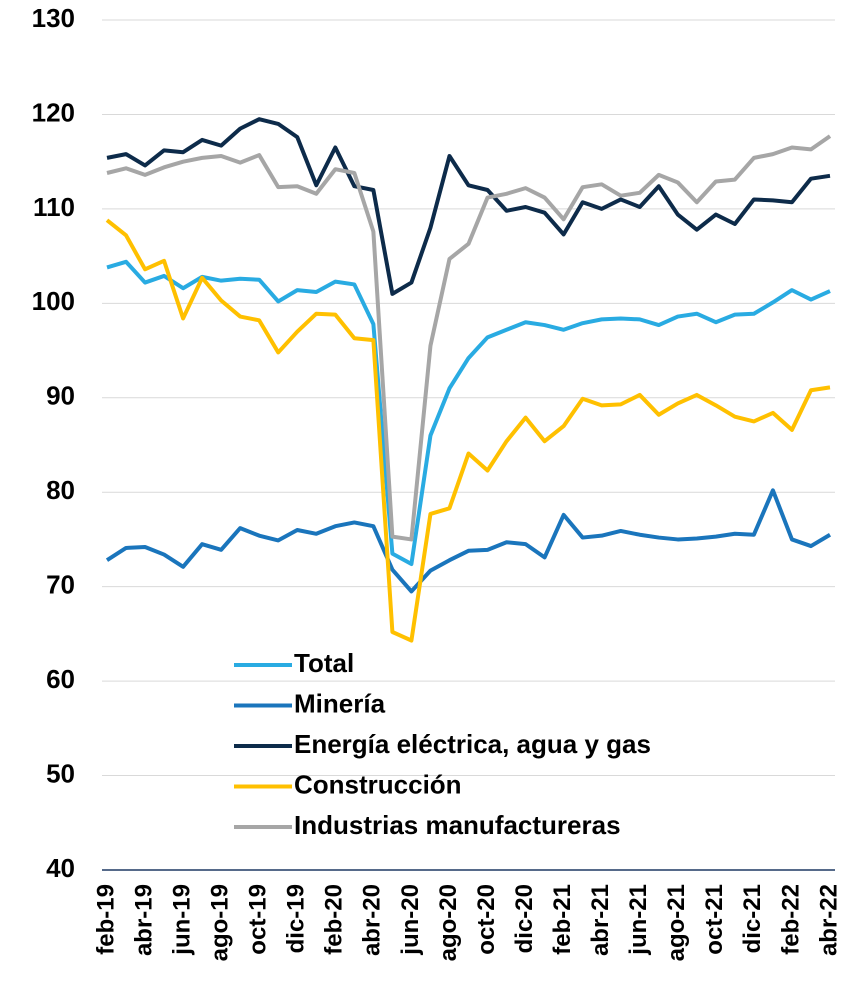  I want to click on x-tick-label: feb-22, so click(790, 919).